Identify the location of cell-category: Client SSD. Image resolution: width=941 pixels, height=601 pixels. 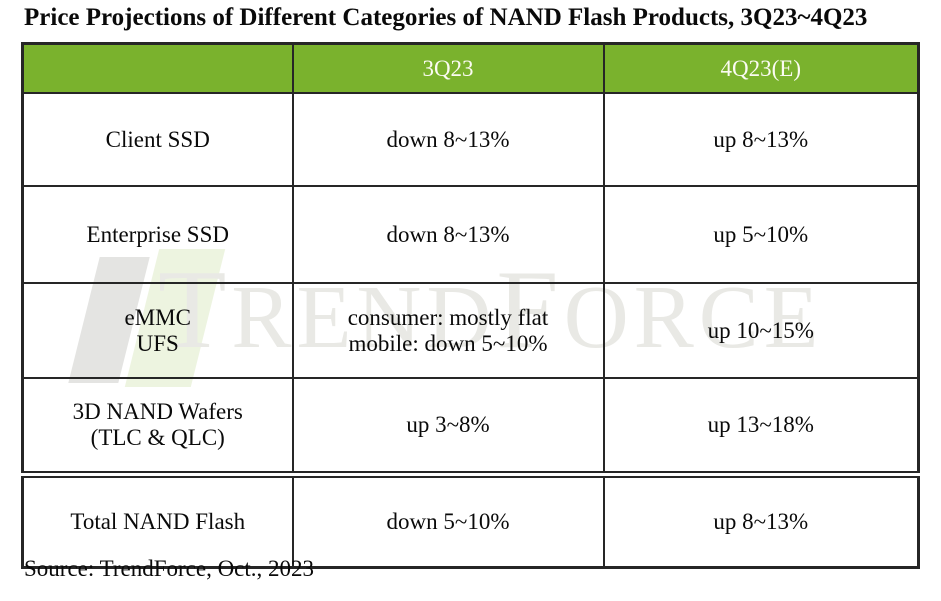
(157, 139).